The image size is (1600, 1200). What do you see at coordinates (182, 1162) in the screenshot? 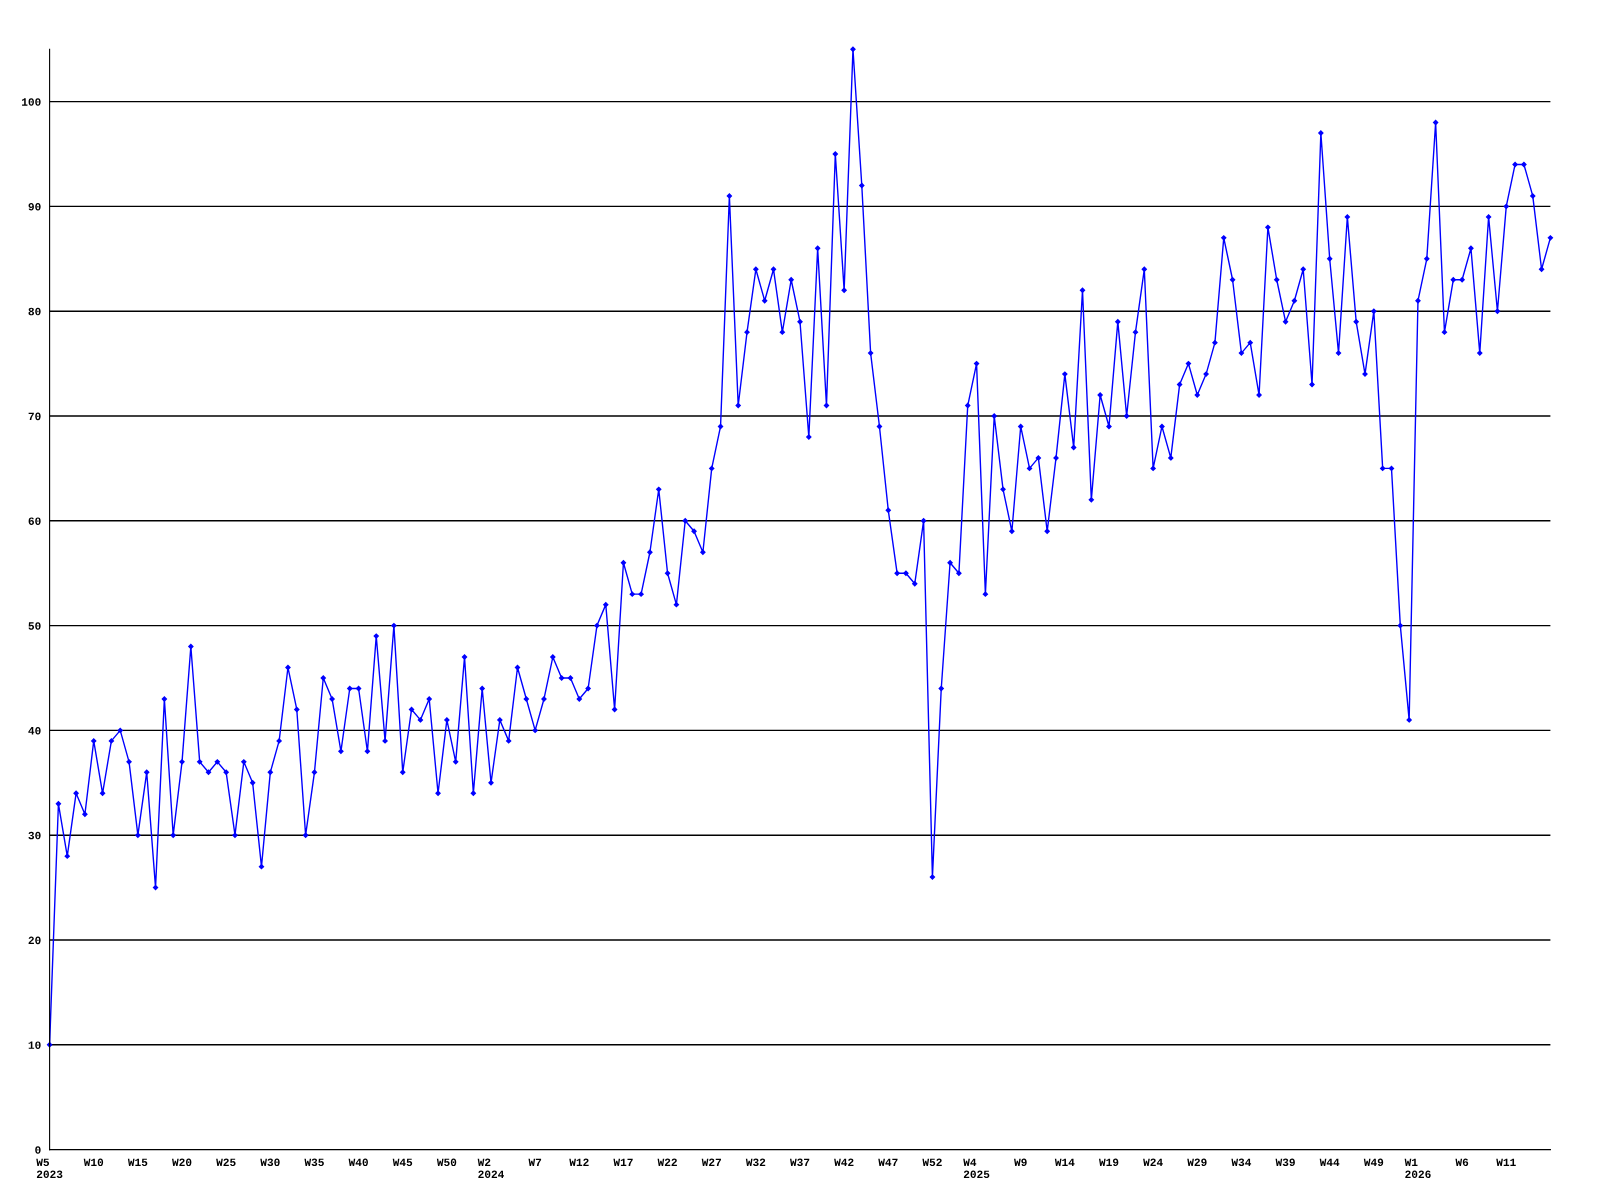
I see `x-tick-label: W20` at bounding box center [182, 1162].